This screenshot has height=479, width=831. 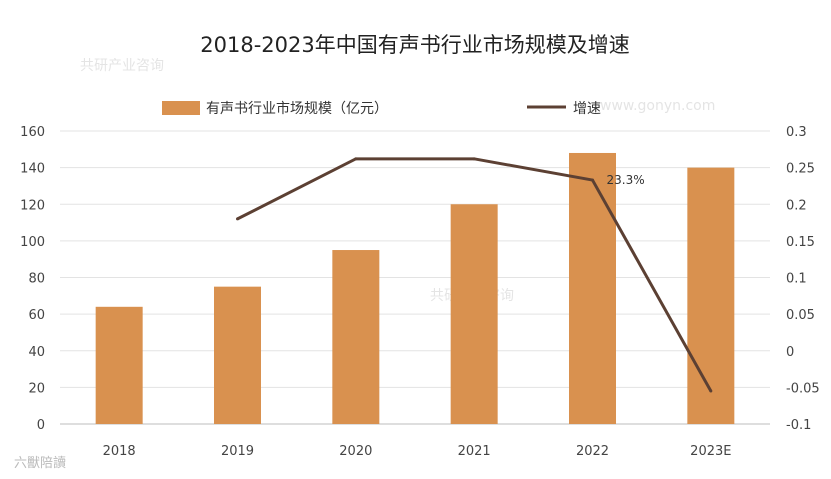 What do you see at coordinates (119, 451) in the screenshot?
I see `x-tick-label: 2018` at bounding box center [119, 451].